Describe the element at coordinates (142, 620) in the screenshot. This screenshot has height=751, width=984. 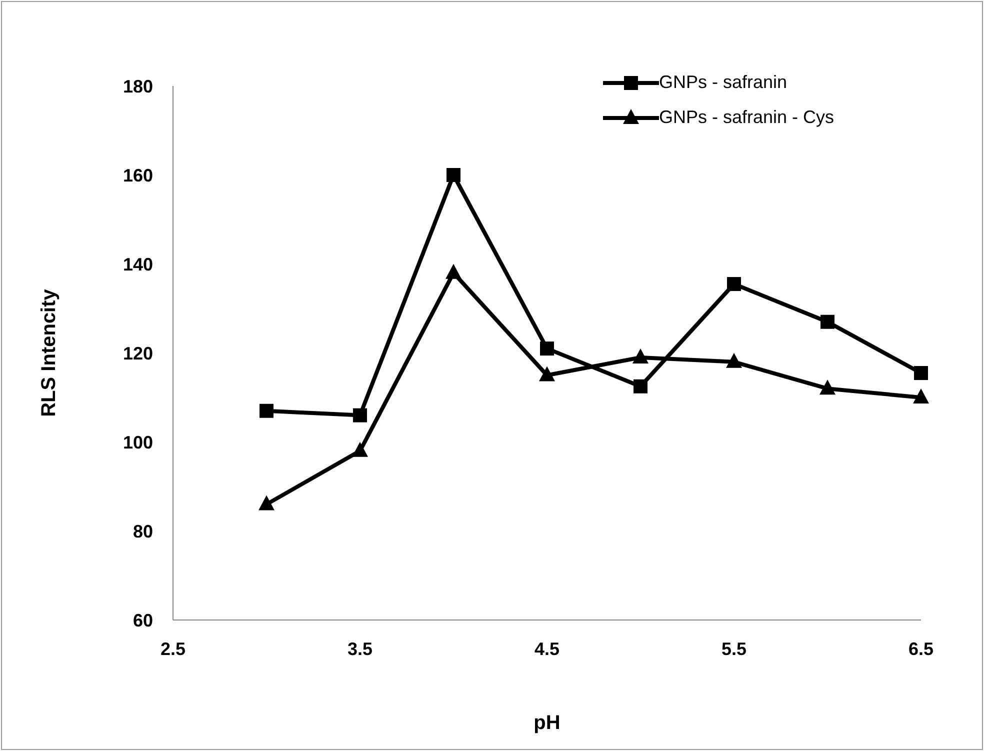
I see `y-tick-label: 60` at that location.